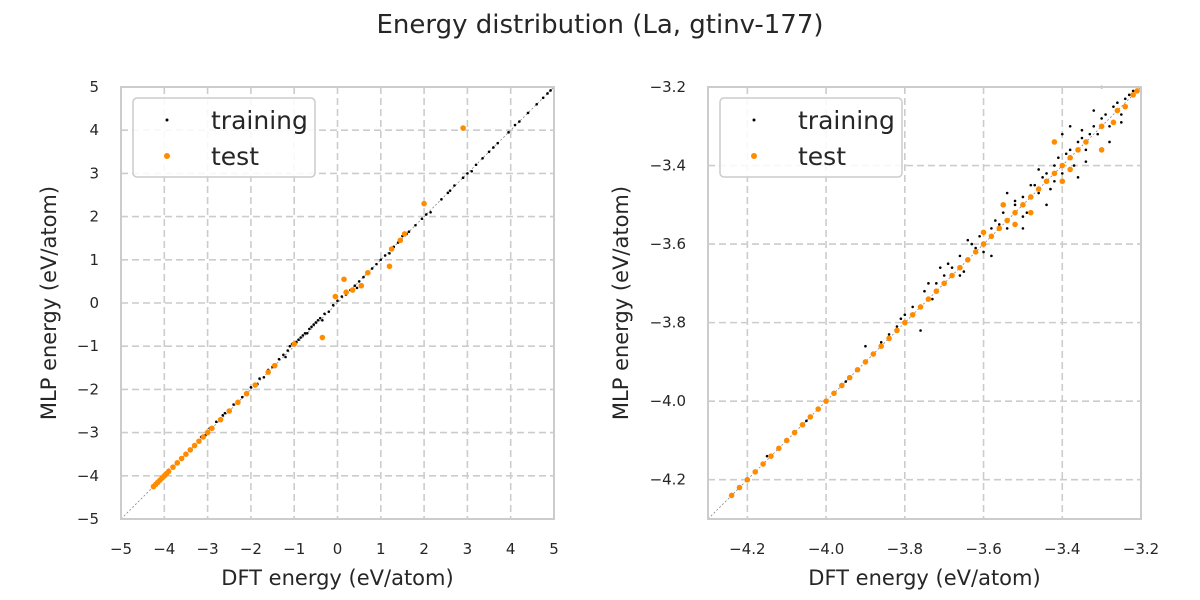 The image size is (1200, 600). What do you see at coordinates (668, 244) in the screenshot?
I see `y-tick-label: −3.6` at bounding box center [668, 244].